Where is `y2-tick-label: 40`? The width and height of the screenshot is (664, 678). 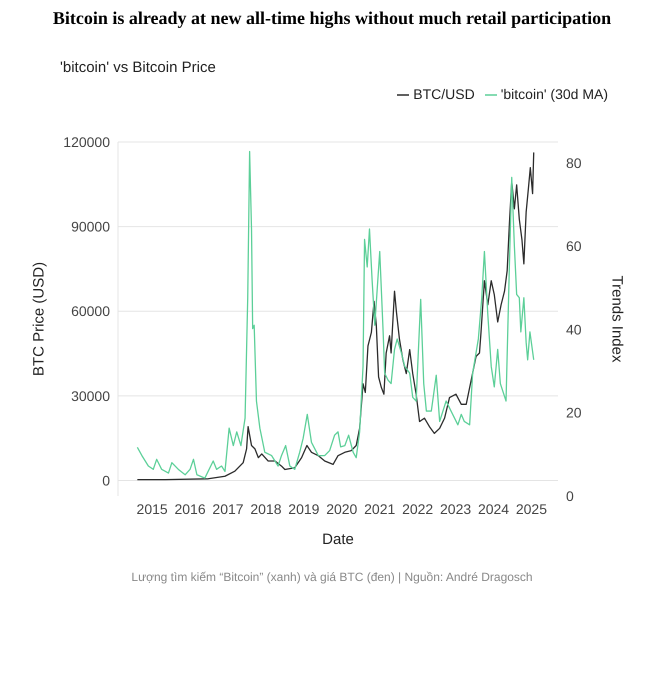 y2-tick-label: 40 is located at coordinates (574, 329).